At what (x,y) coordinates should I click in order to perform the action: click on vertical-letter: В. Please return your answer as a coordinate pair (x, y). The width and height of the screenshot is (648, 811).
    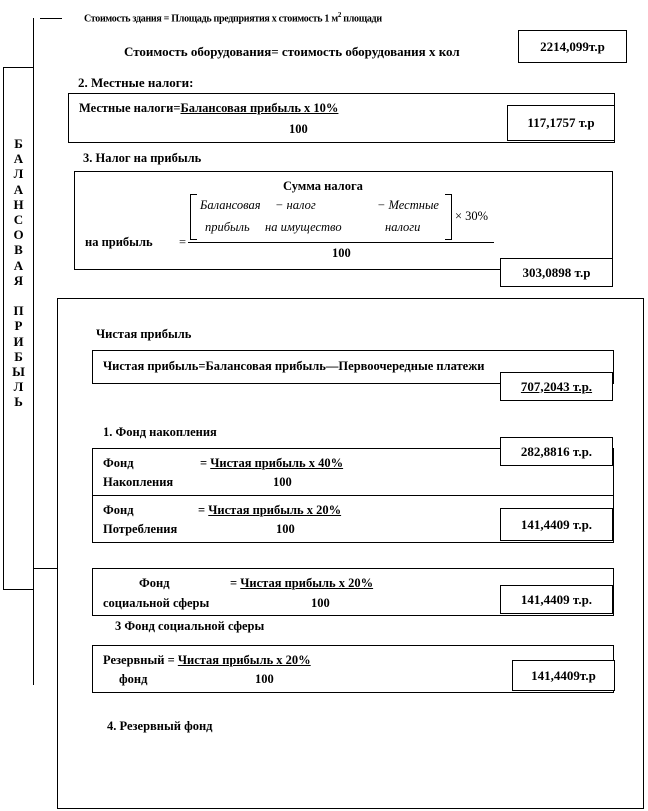
    Looking at the image, I should click on (18, 250).